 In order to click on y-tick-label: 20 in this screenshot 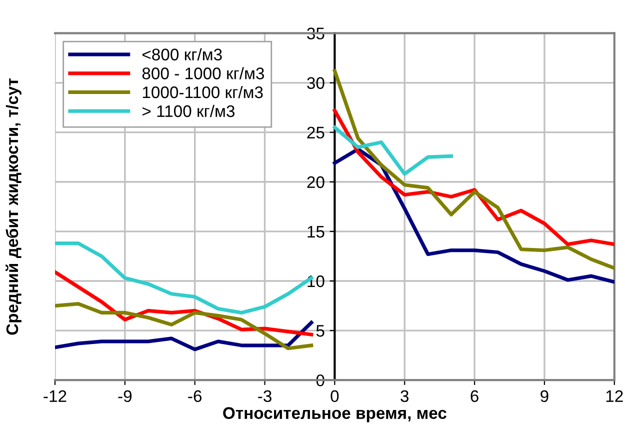, I will do `click(315, 182)`.